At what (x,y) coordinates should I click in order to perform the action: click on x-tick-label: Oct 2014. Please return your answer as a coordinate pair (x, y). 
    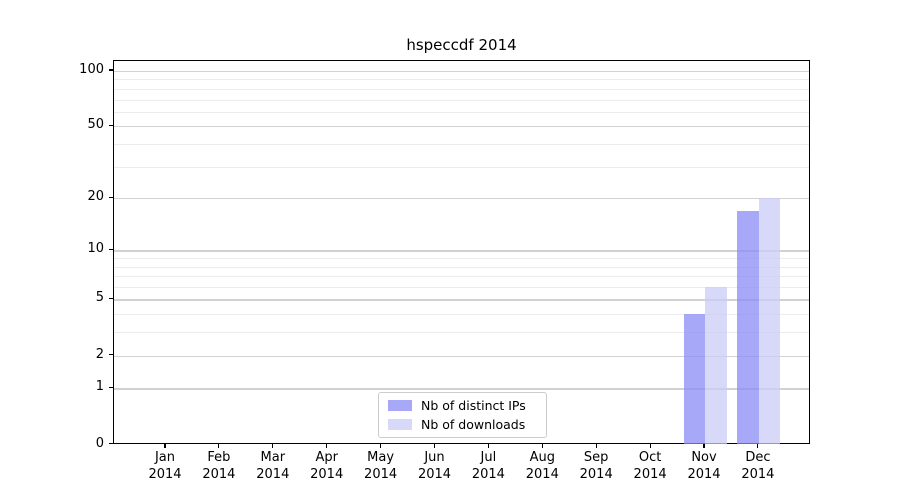
    Looking at the image, I should click on (650, 466).